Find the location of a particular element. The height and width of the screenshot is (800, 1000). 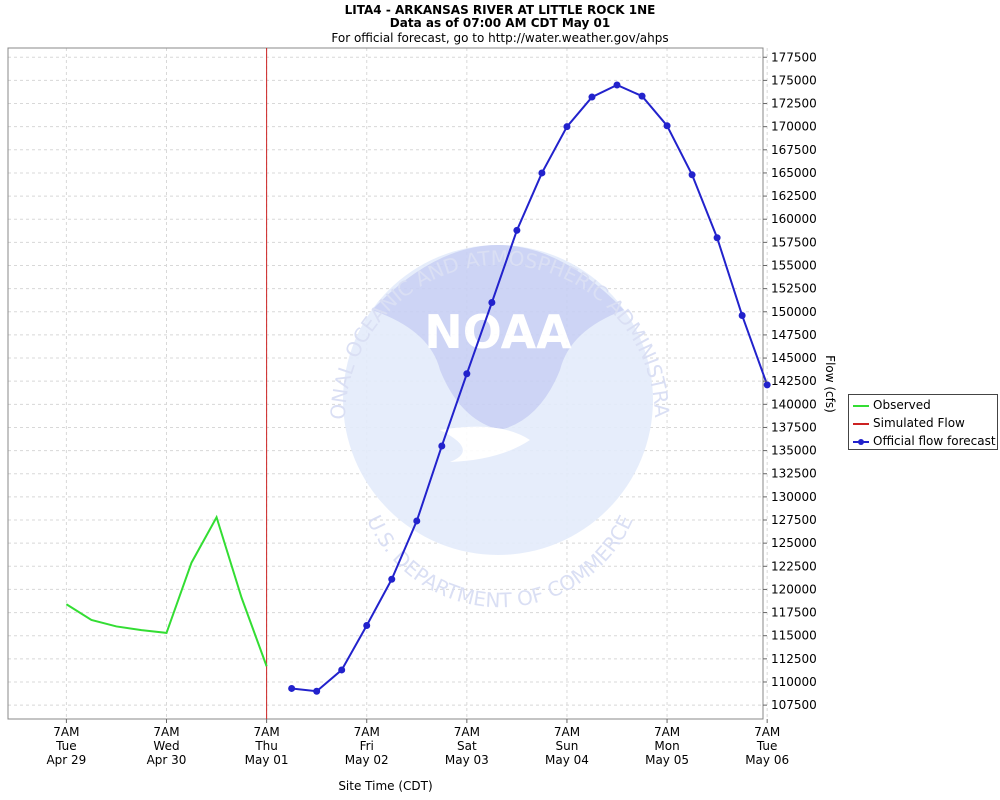

y-tick-label: 170000 is located at coordinates (794, 127).